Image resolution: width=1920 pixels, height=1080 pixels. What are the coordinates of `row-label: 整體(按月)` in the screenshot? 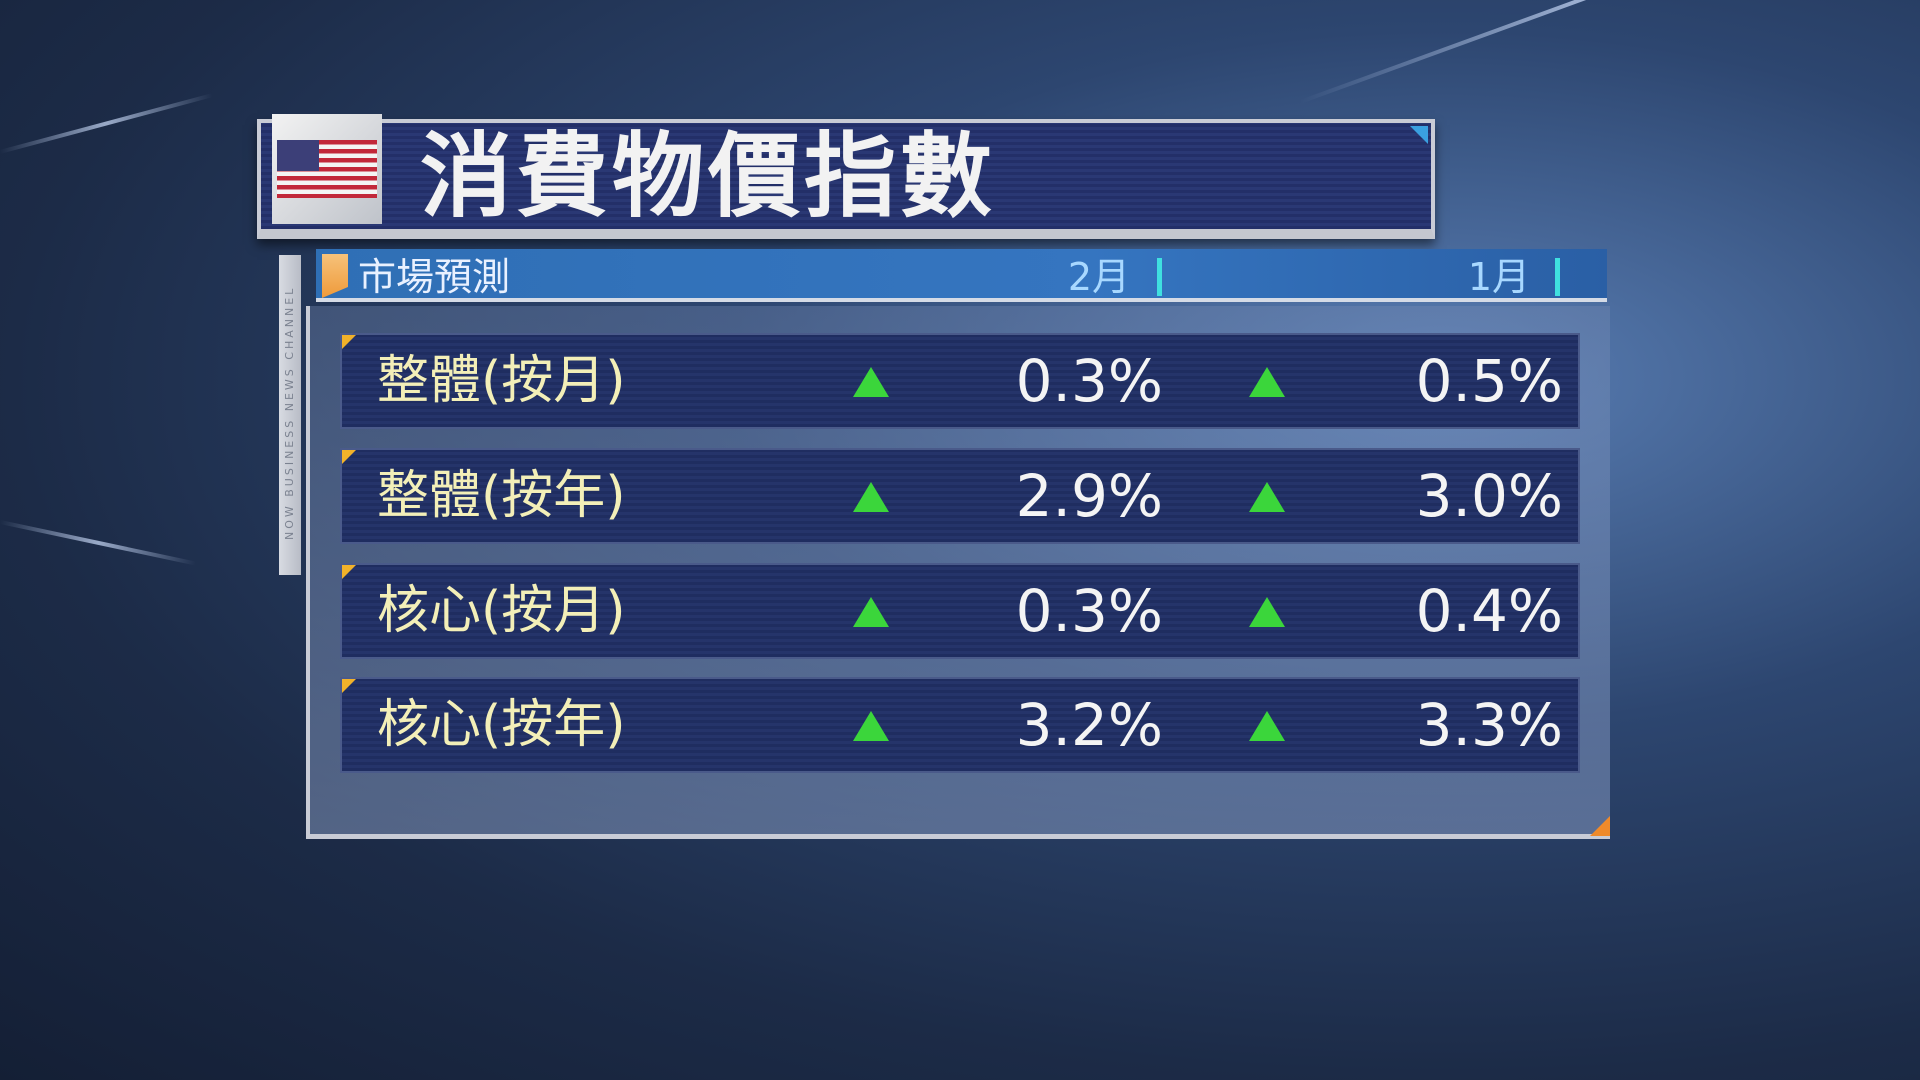 It's located at (501, 381).